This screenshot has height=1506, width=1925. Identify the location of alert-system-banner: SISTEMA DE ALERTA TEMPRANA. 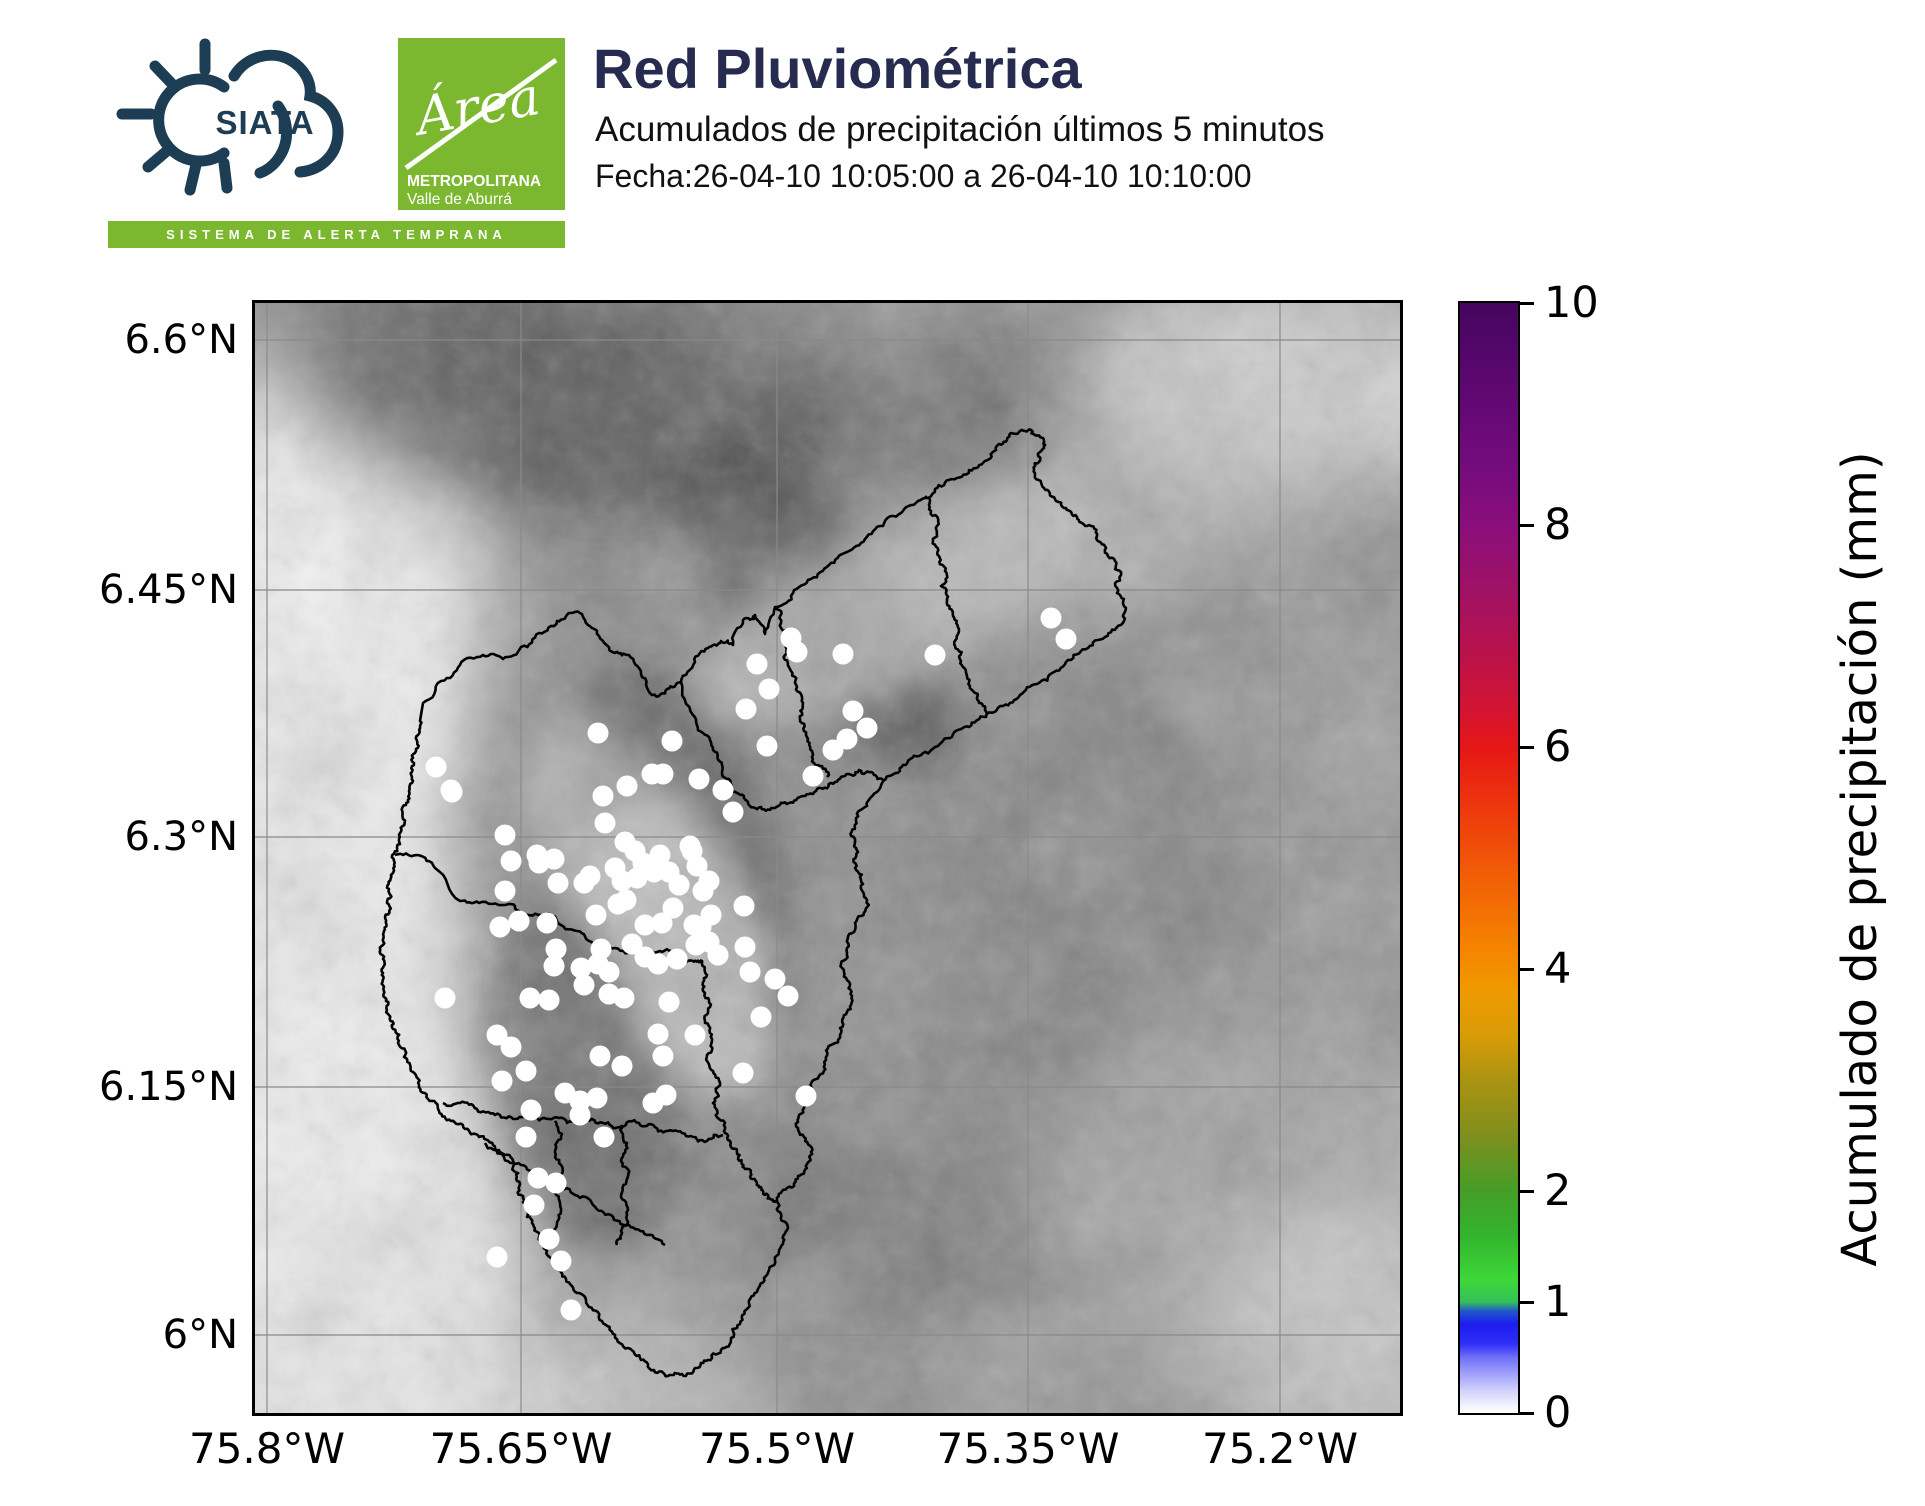
(336, 234).